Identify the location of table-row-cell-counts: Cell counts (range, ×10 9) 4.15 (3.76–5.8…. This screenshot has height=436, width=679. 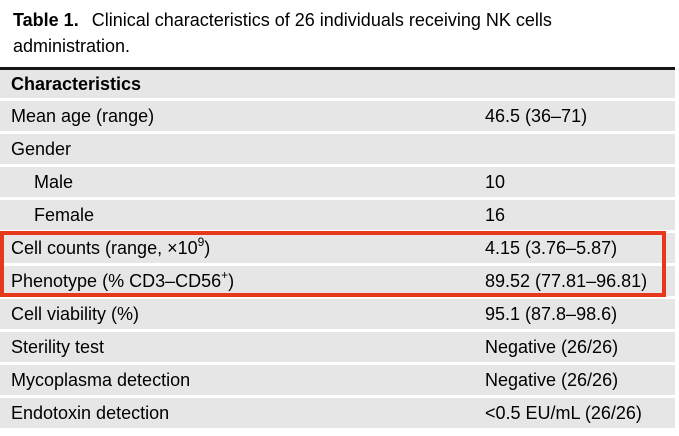
(337, 248).